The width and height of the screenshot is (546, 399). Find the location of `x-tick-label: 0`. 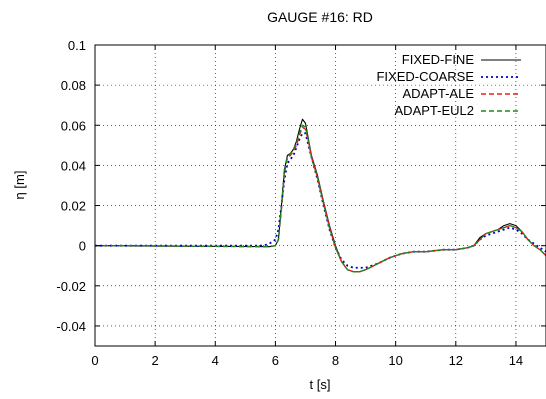

x-tick-label: 0 is located at coordinates (94, 360).